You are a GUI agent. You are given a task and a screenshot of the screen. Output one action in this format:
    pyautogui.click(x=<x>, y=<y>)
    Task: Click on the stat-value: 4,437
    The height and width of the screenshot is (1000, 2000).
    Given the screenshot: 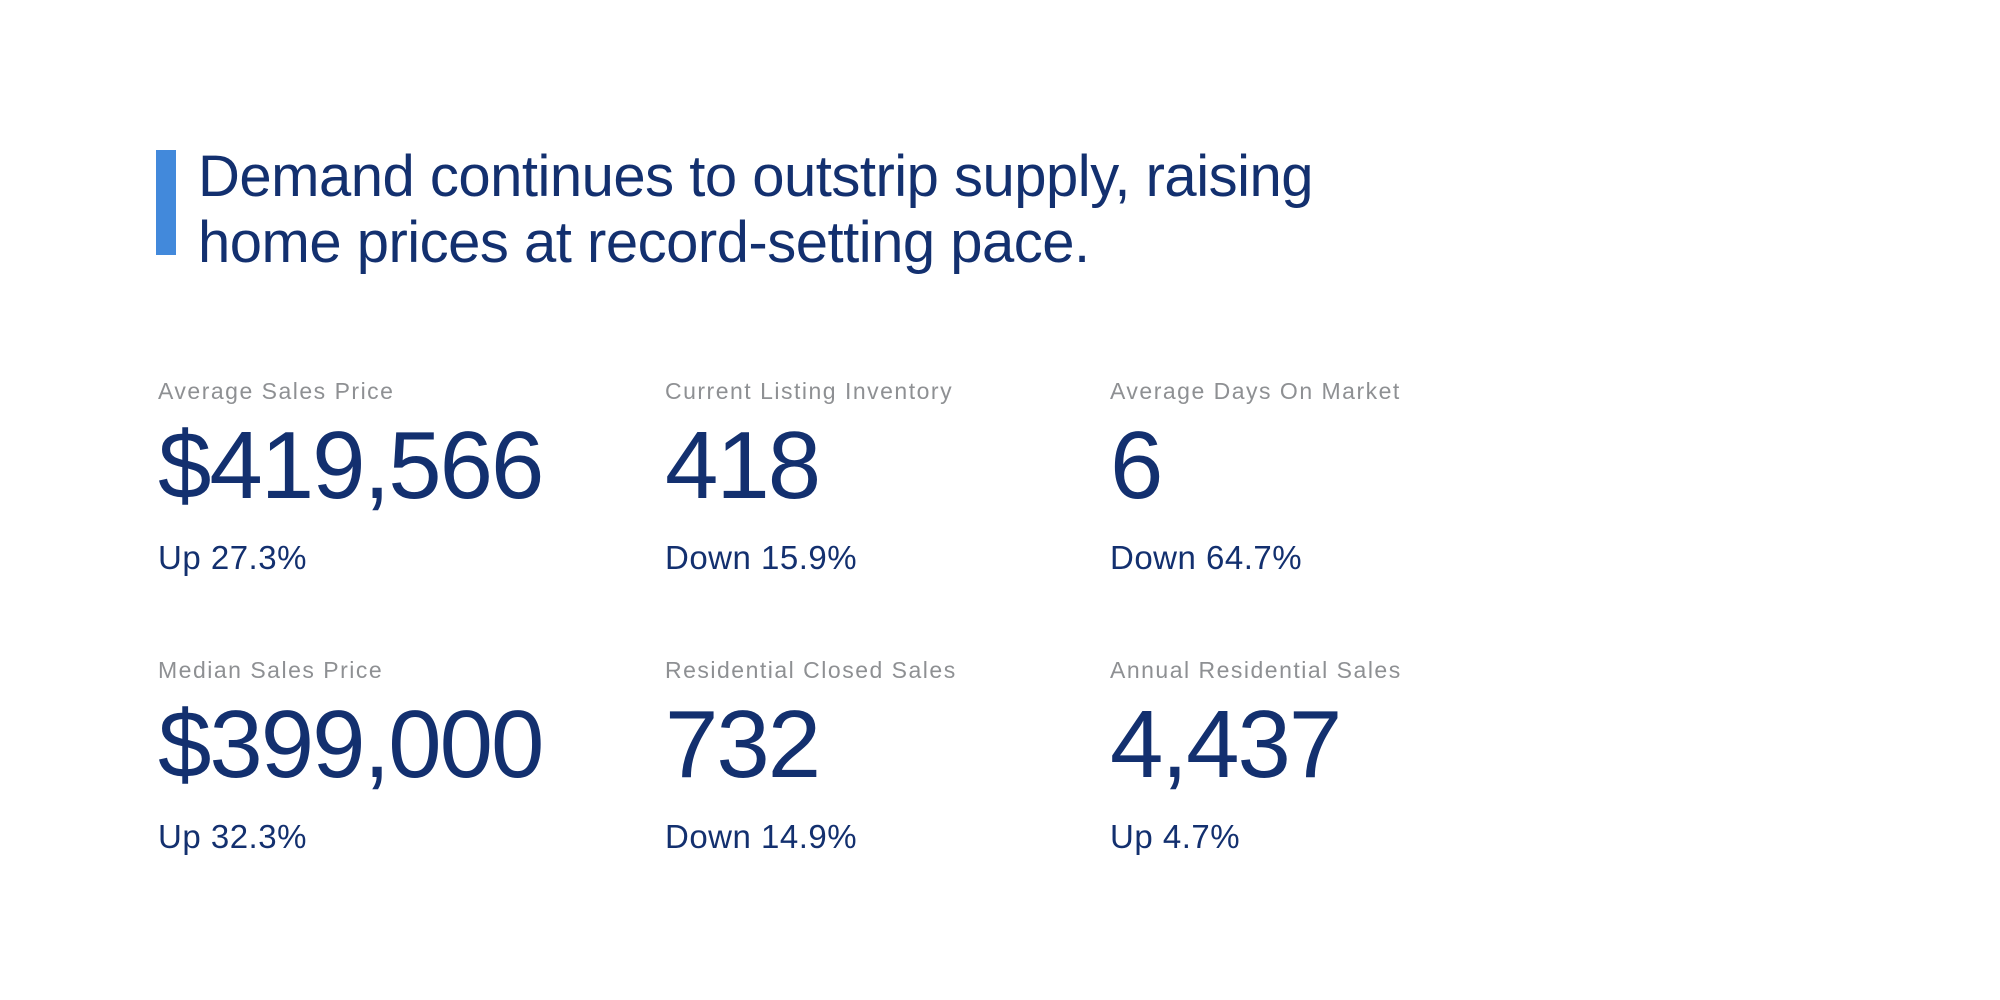 What is the action you would take?
    pyautogui.click(x=1226, y=744)
    